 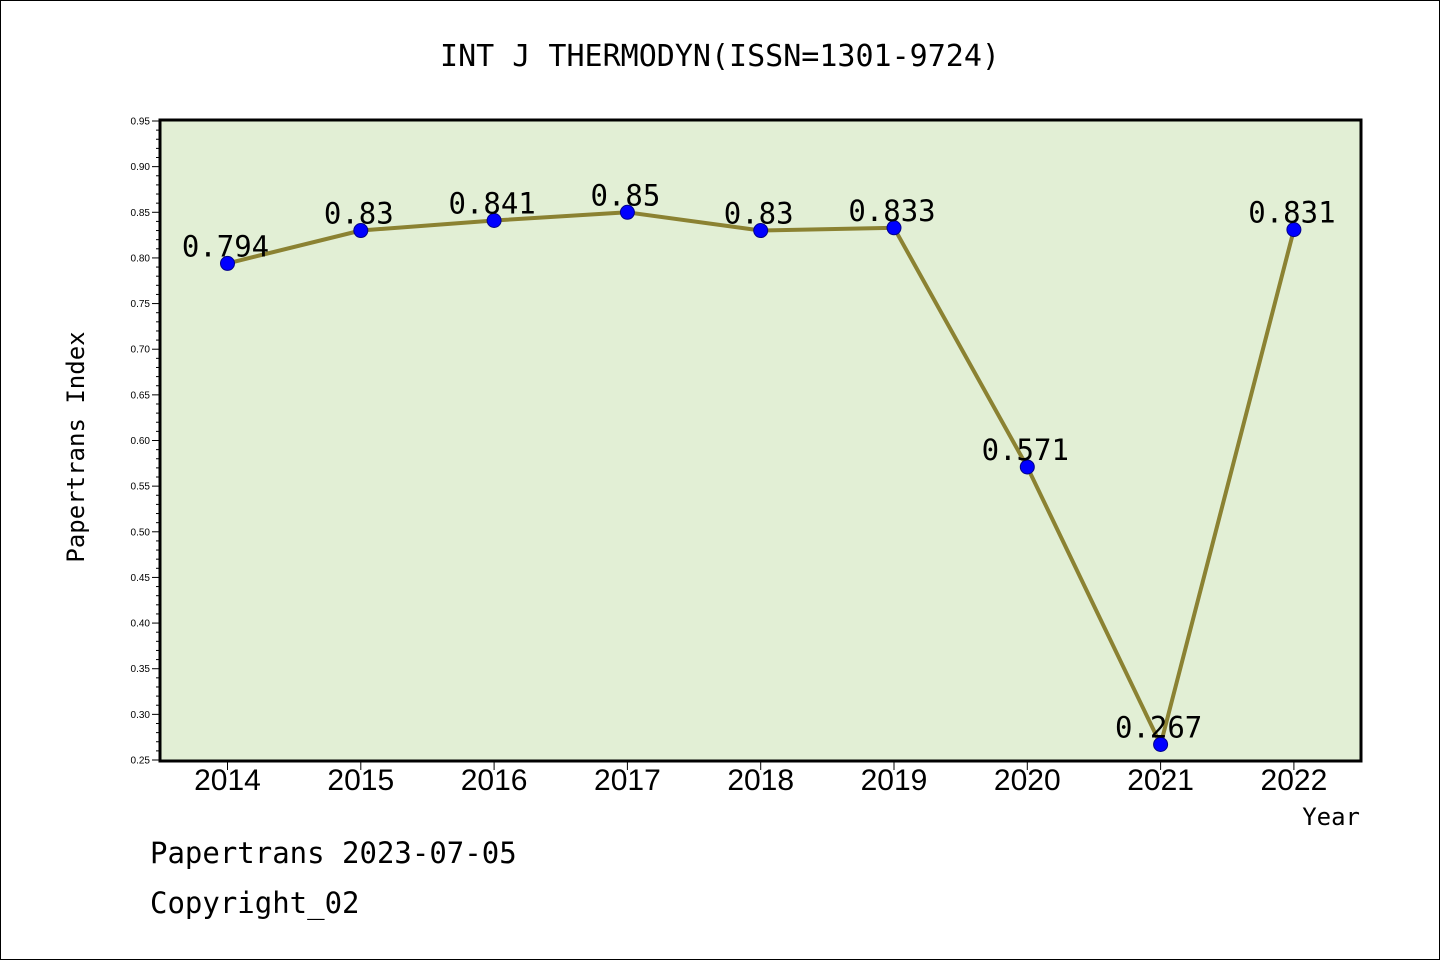 I want to click on x-axis-ticks: 2014 2015 2016 2017 2018 2019 2020 2021 2022, so click(x=760, y=779).